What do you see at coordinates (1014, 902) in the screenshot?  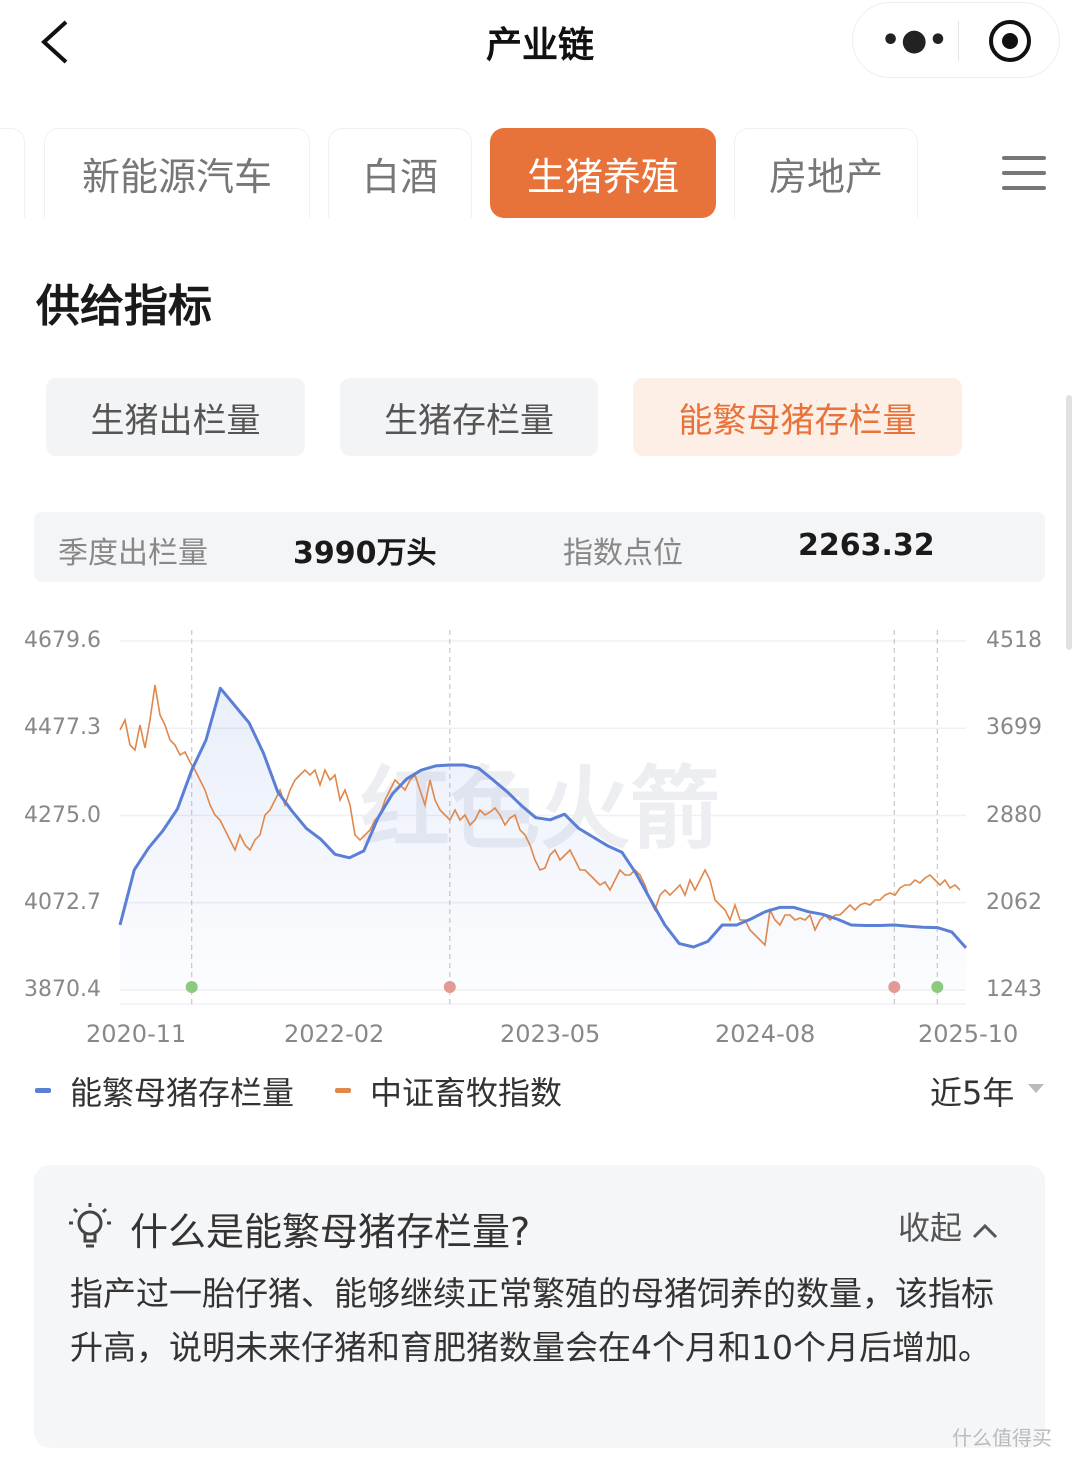 I see `y-right-tick-label: 2062` at bounding box center [1014, 902].